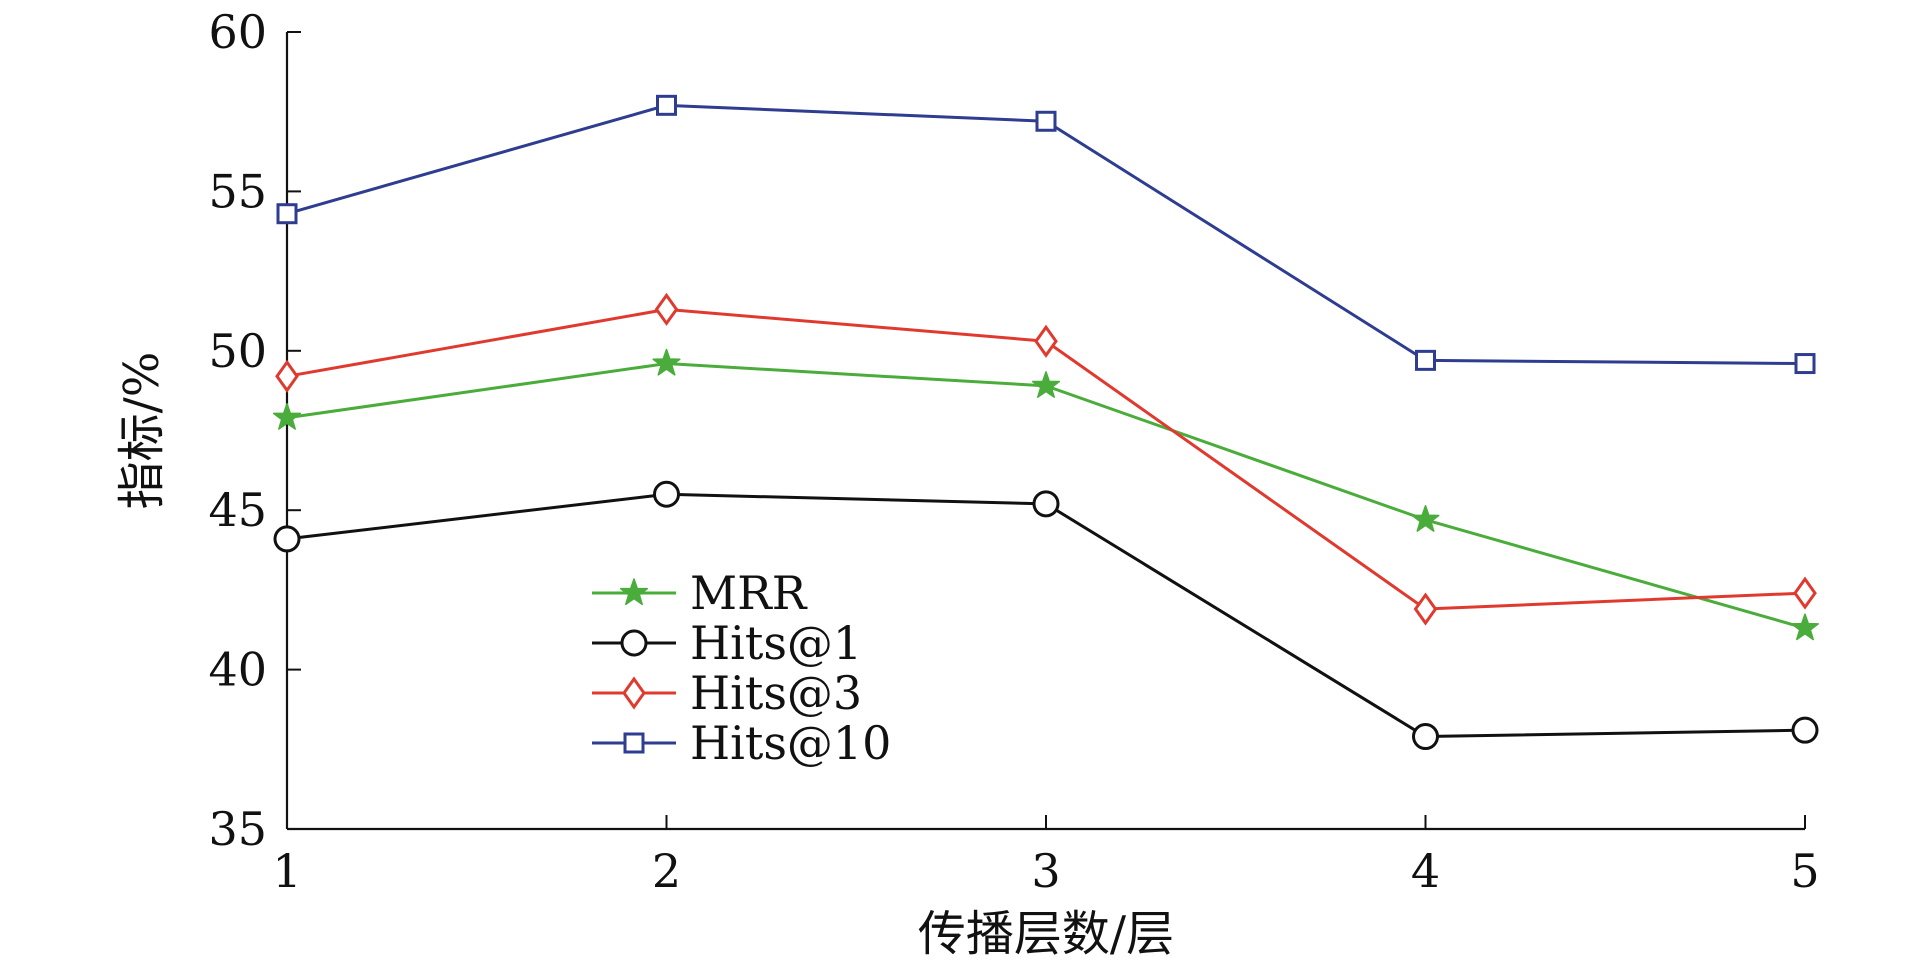  Describe the element at coordinates (776, 643) in the screenshot. I see `legend-label-hits-1: Hits@1` at that location.